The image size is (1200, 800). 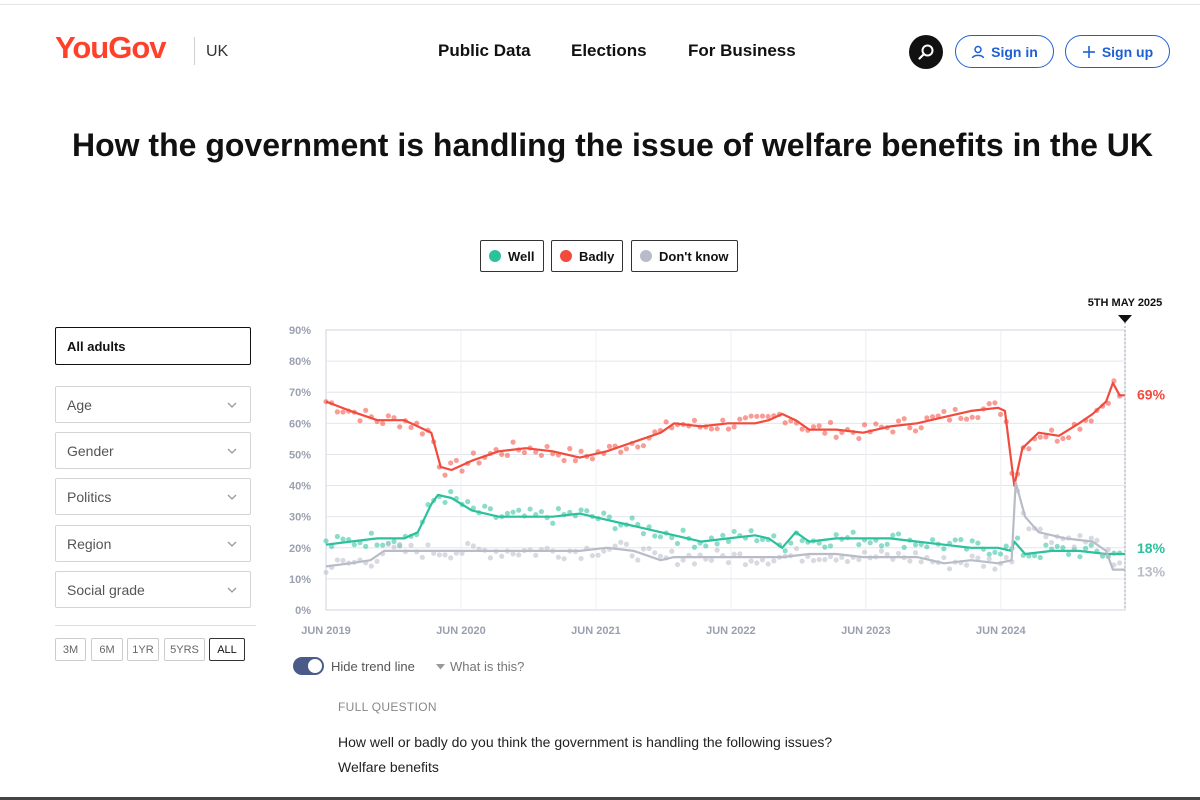 I want to click on series-don-t-know: 13%, so click(x=744, y=530).